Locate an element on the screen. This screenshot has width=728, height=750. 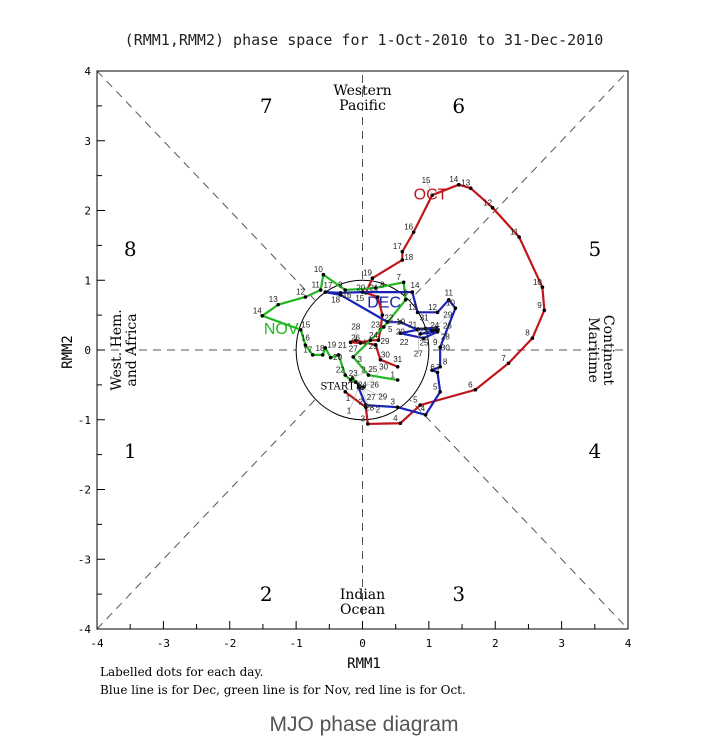
day-label-nov: 6 is located at coordinates (405, 292).